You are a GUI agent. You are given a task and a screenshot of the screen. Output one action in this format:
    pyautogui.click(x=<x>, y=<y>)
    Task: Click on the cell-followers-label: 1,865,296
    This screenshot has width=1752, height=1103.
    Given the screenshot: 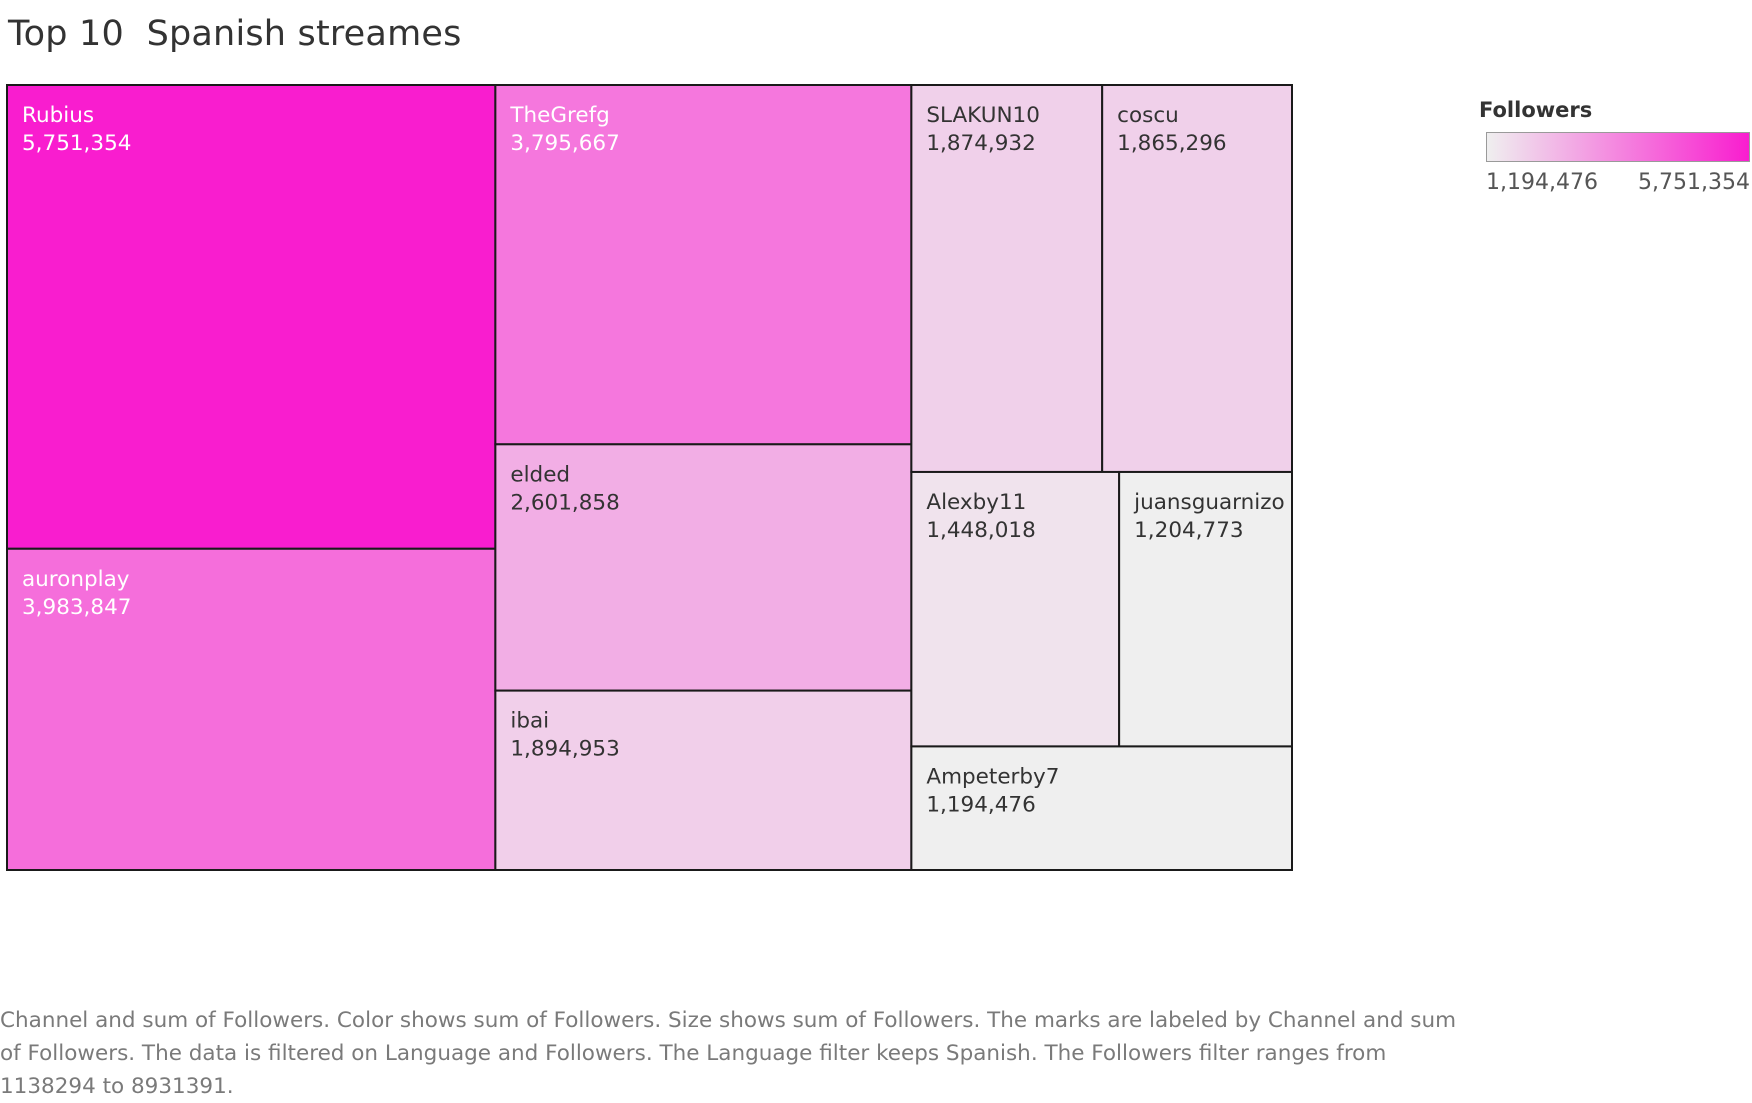 What is the action you would take?
    pyautogui.click(x=1171, y=143)
    